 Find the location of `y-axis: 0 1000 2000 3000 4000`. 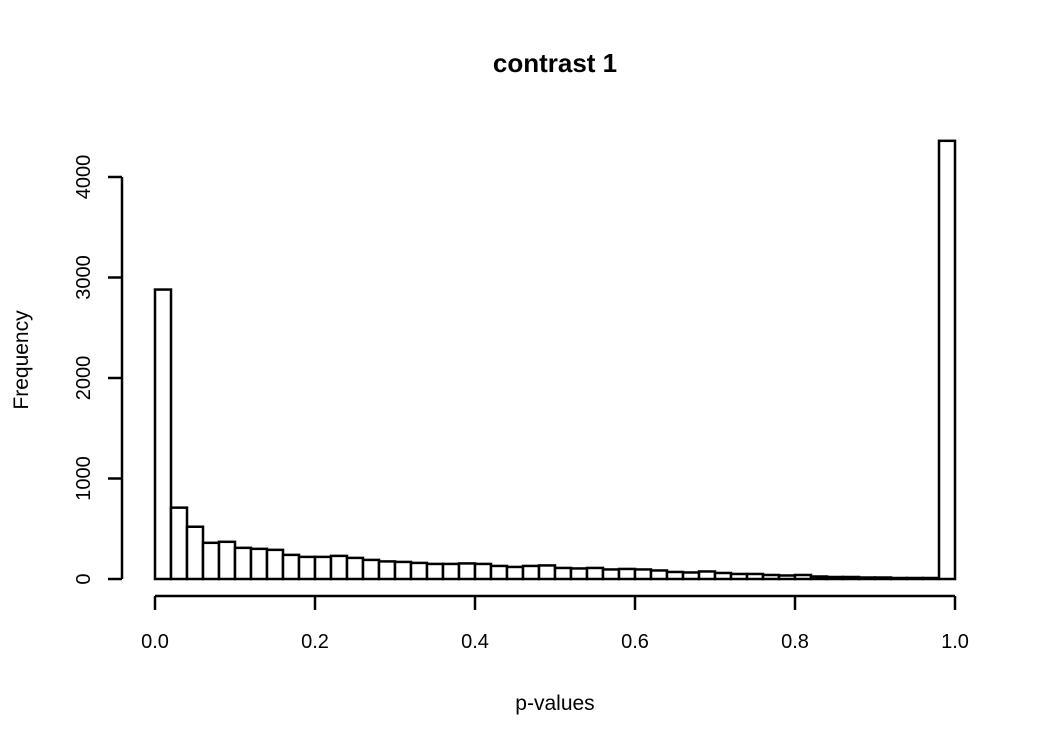

y-axis: 0 1000 2000 3000 4000 is located at coordinates (98, 370).